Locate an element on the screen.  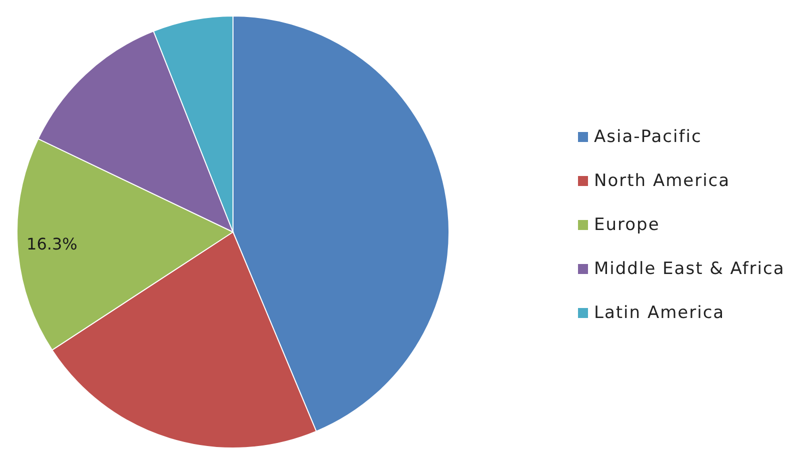
legend-label: Middle East & Africa is located at coordinates (689, 269).